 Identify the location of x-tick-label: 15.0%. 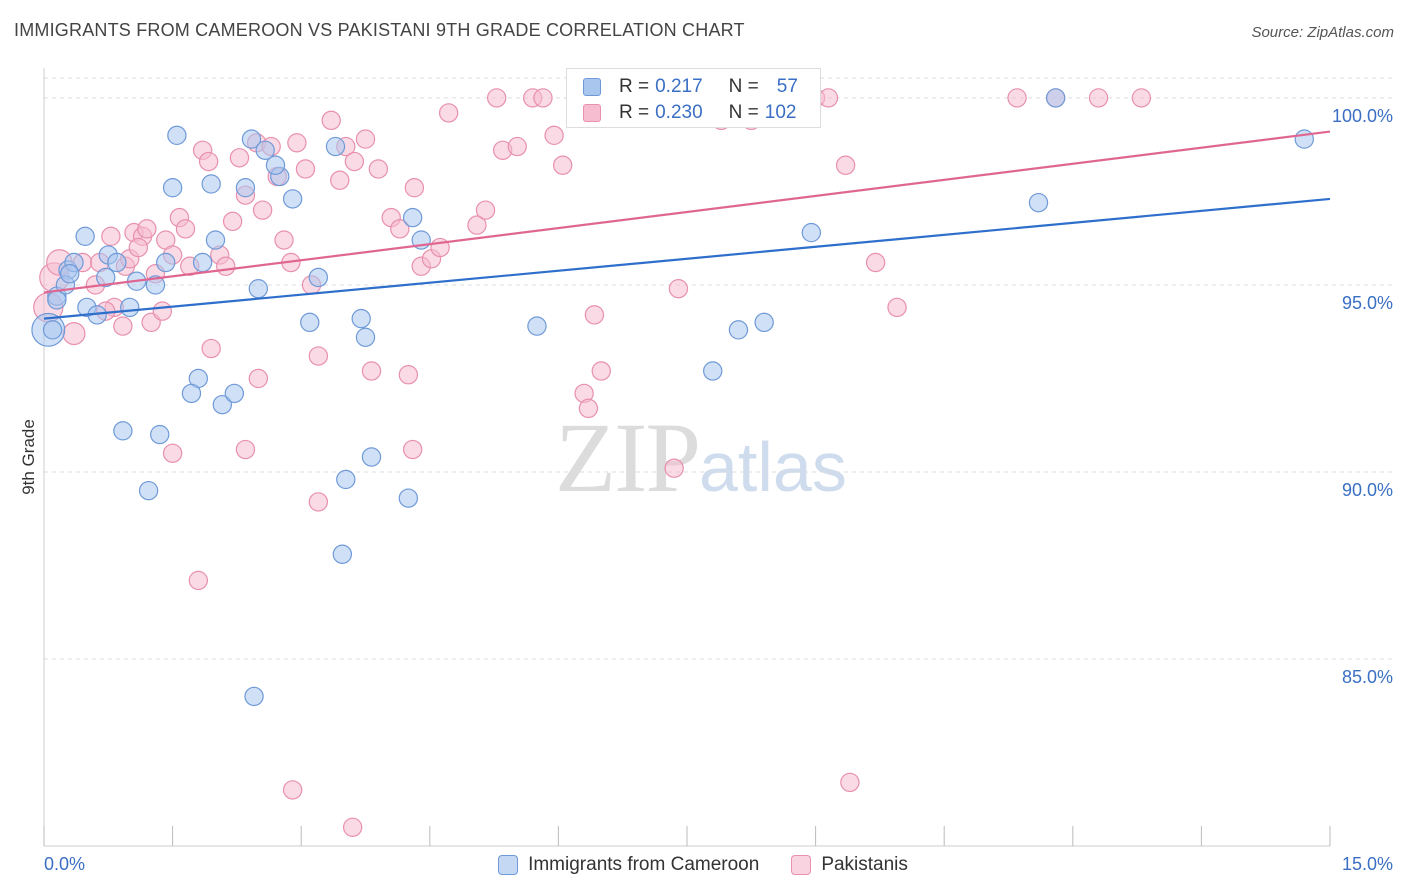
(1367, 864).